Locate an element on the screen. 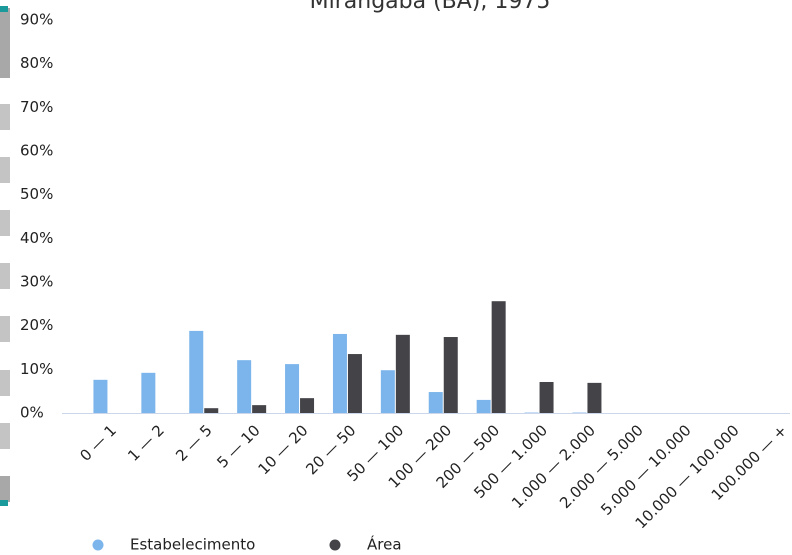  x-tick-label: 10 — 20 is located at coordinates (282, 449).